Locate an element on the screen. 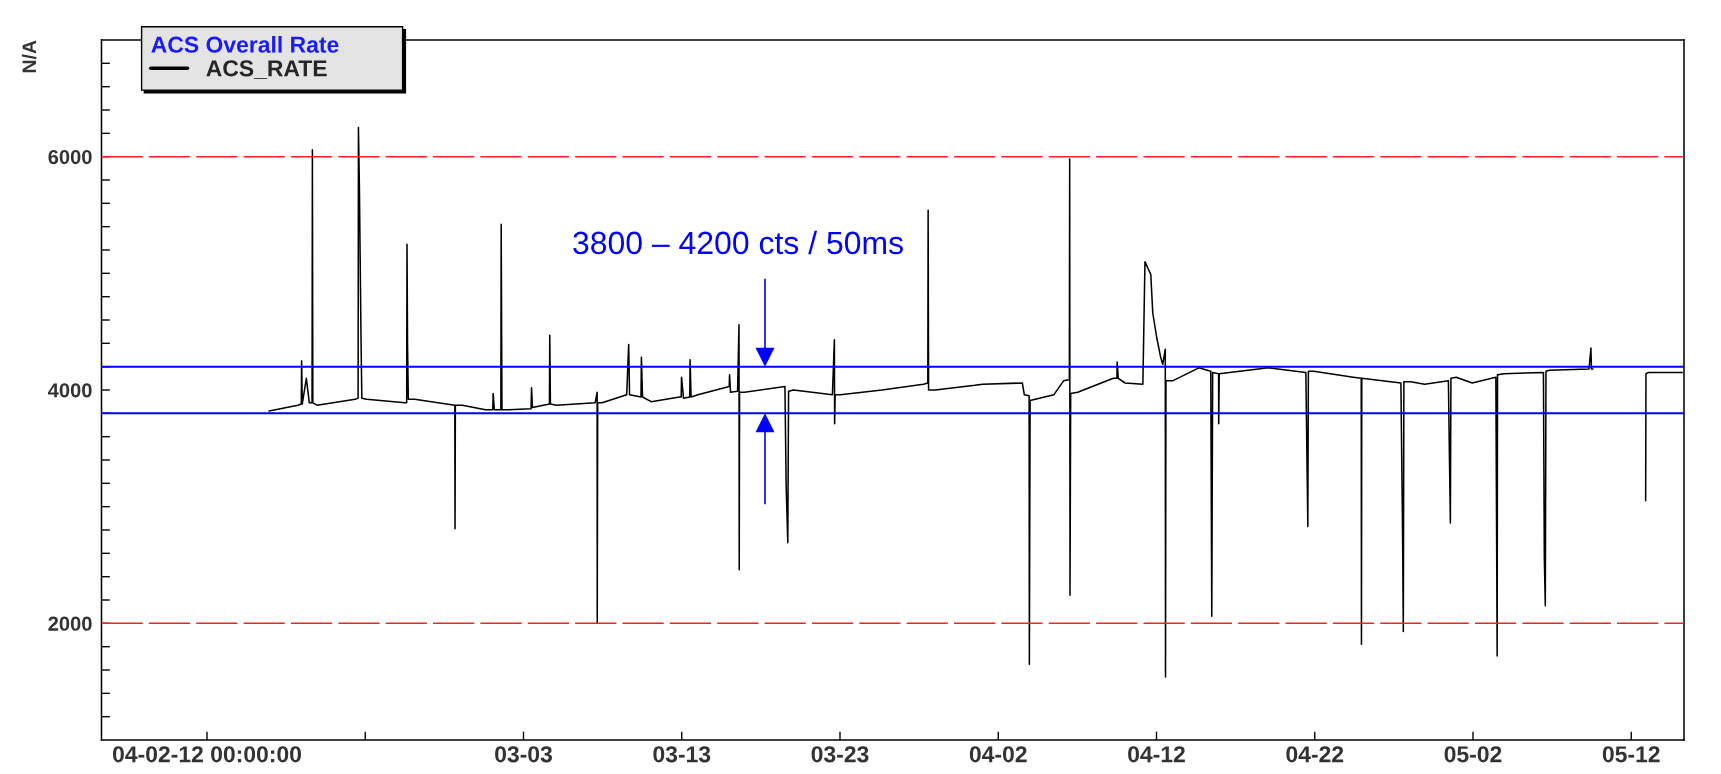 The image size is (1721, 774). x-tick-label: 05-02 is located at coordinates (1473, 754).